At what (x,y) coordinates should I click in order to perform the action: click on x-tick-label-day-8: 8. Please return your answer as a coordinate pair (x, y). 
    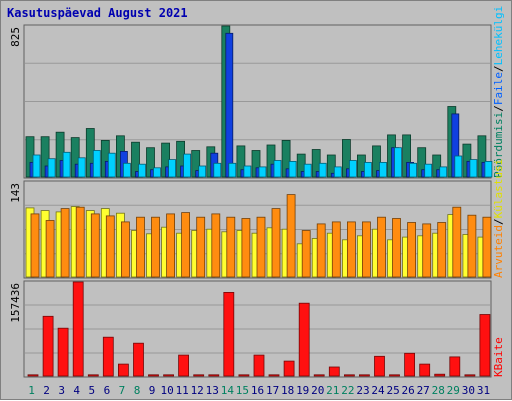
    Looking at the image, I should click on (137, 390).